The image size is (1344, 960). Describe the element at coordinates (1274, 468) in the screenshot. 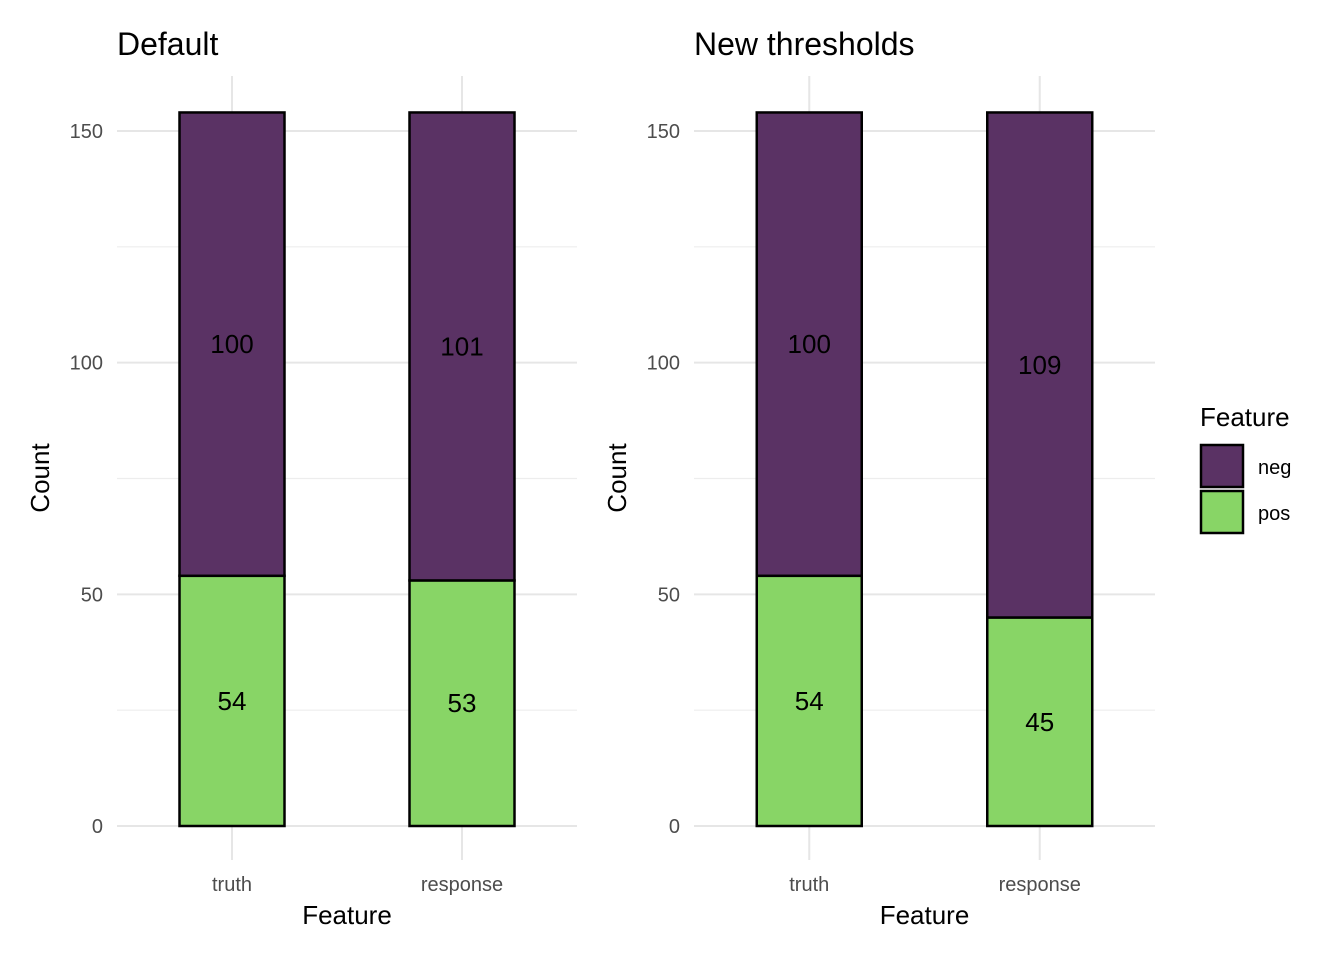

I see `legend-label-neg: neg` at that location.